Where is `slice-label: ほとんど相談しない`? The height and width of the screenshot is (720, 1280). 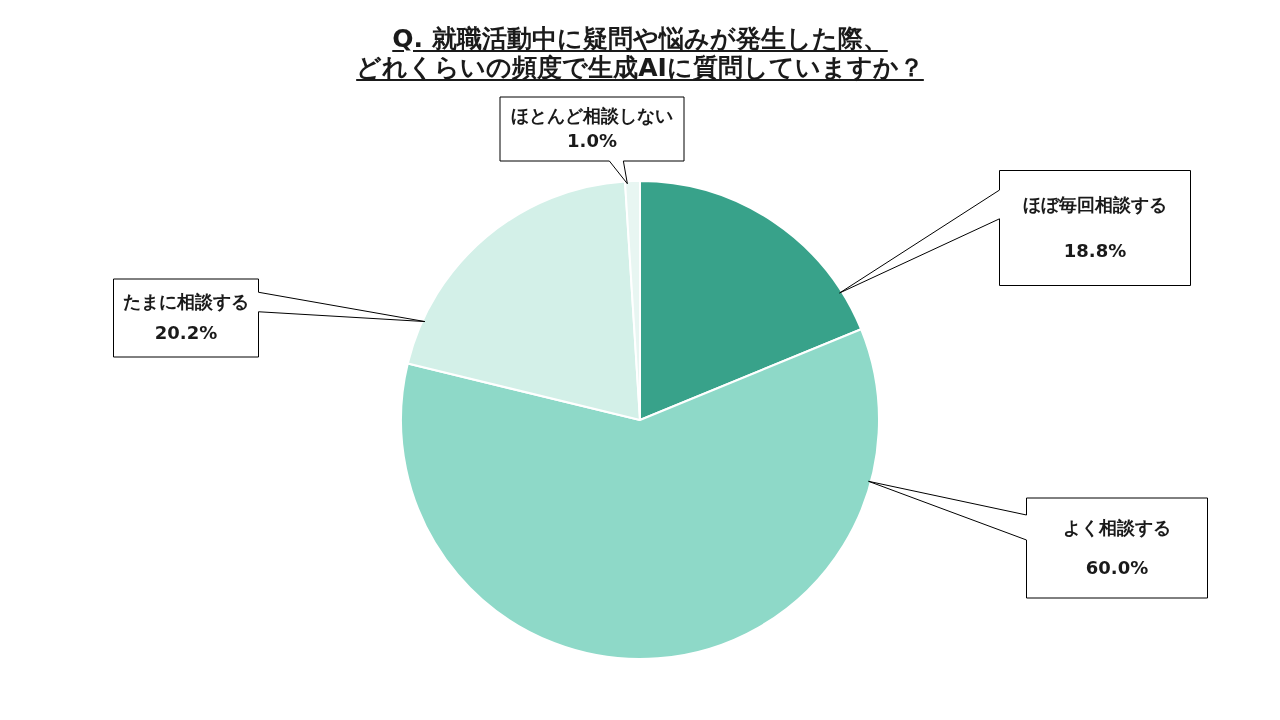
slice-label: ほとんど相談しない is located at coordinates (592, 115).